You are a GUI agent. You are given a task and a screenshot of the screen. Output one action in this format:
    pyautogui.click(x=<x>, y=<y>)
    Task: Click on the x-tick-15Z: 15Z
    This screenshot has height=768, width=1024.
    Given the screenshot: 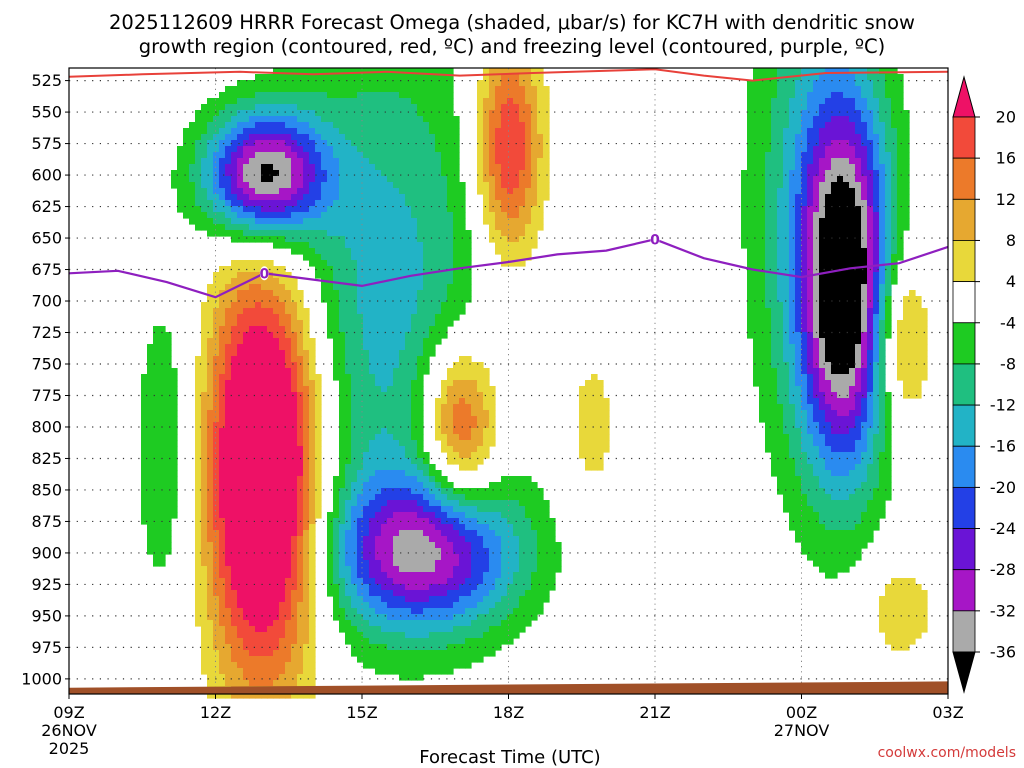 What is the action you would take?
    pyautogui.click(x=361, y=712)
    